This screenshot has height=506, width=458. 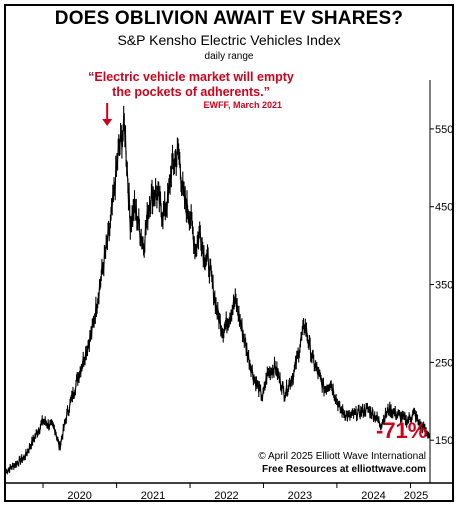 I want to click on y-tick-label: 450, so click(x=444, y=208).